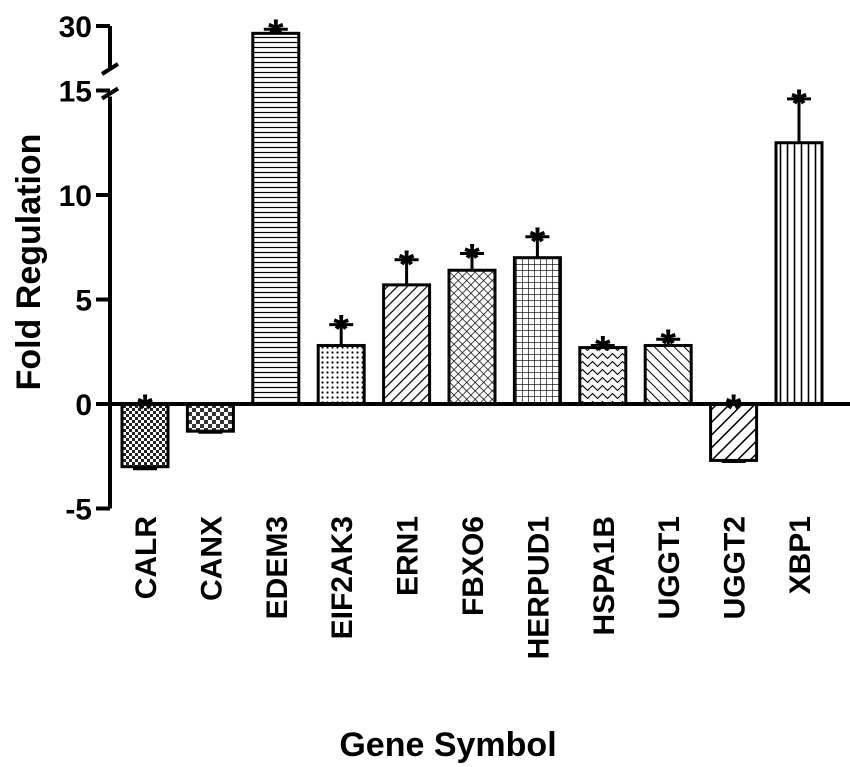 The image size is (850, 767). I want to click on bar-canx, so click(210, 417).